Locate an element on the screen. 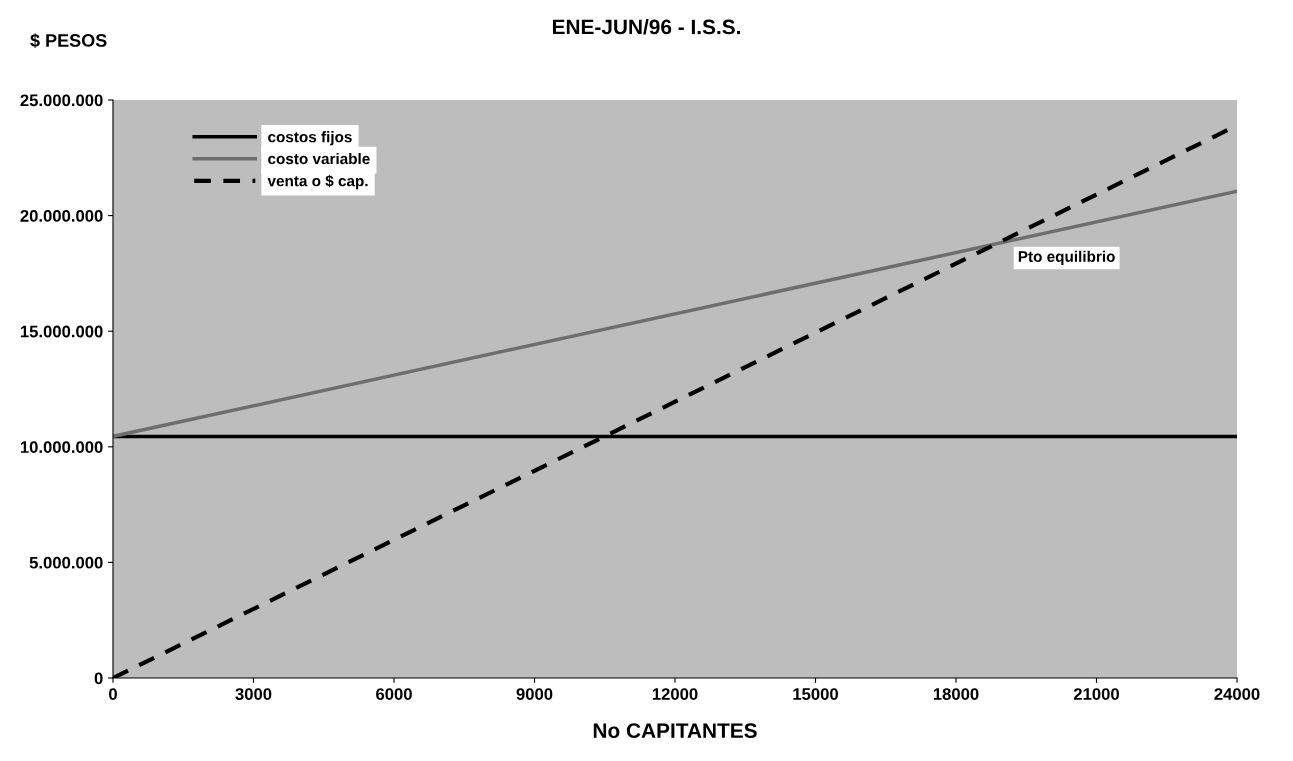 Image resolution: width=1293 pixels, height=761 pixels. x-tick-label: 9000 is located at coordinates (534, 694).